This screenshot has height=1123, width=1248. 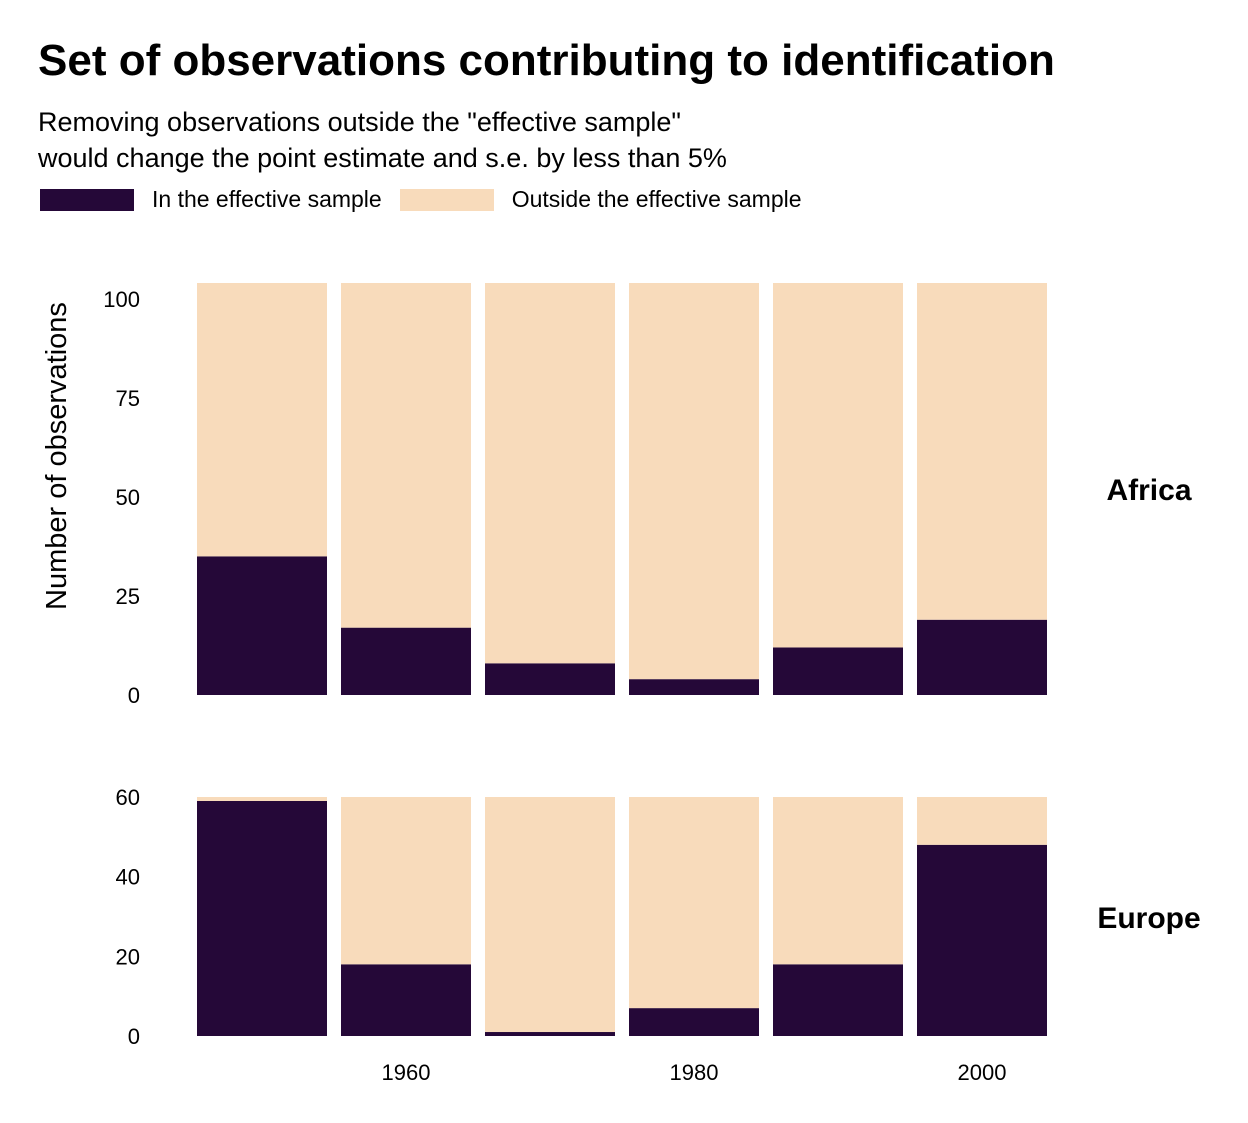 I want to click on legend-item-in: In the effective sample, so click(x=211, y=199).